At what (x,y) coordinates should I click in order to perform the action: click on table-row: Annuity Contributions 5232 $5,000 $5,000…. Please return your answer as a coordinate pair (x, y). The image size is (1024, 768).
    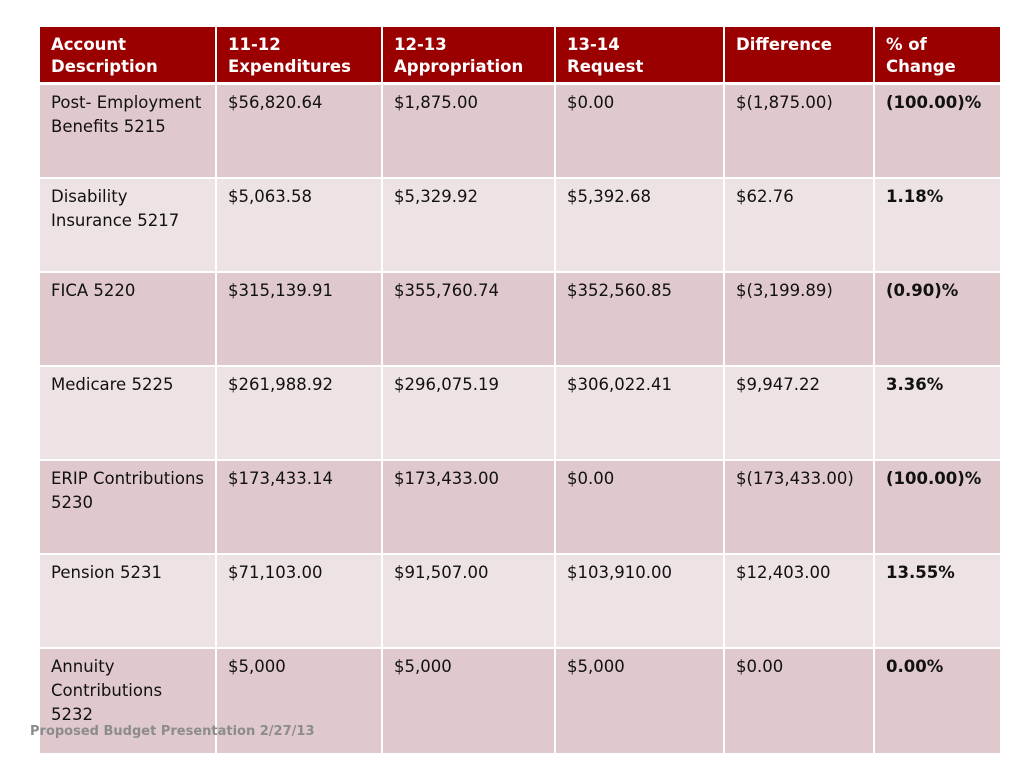
    Looking at the image, I should click on (520, 701).